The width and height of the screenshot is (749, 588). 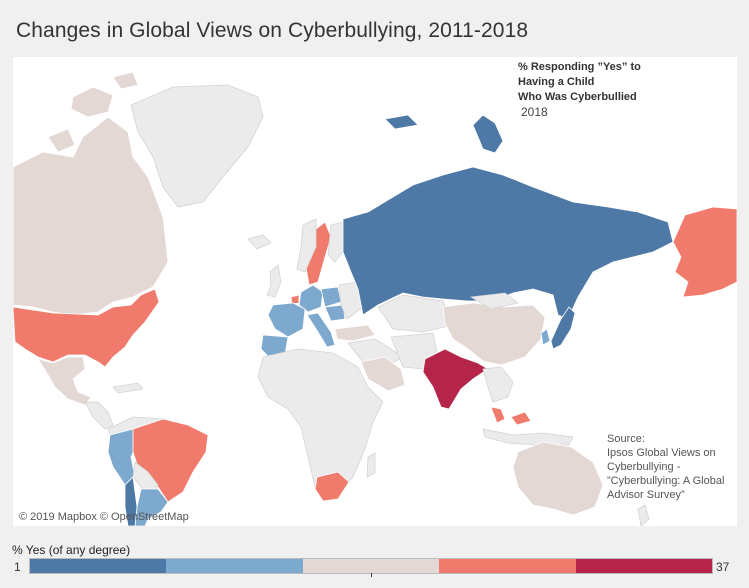 What do you see at coordinates (577, 97) in the screenshot?
I see `map-legend-line-3: Who Was Cyberbullied` at bounding box center [577, 97].